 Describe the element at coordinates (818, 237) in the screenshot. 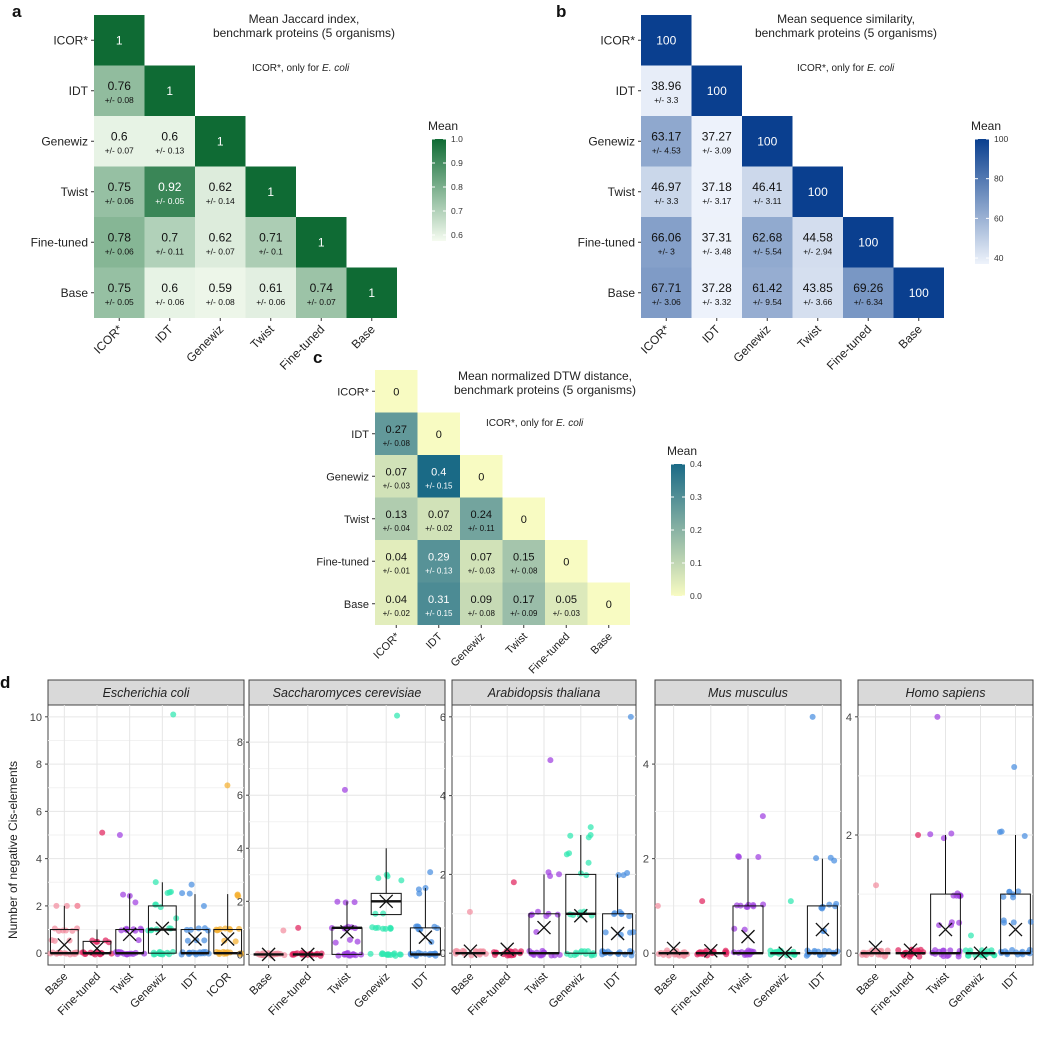

I see `cell-mean: 44.58` at that location.